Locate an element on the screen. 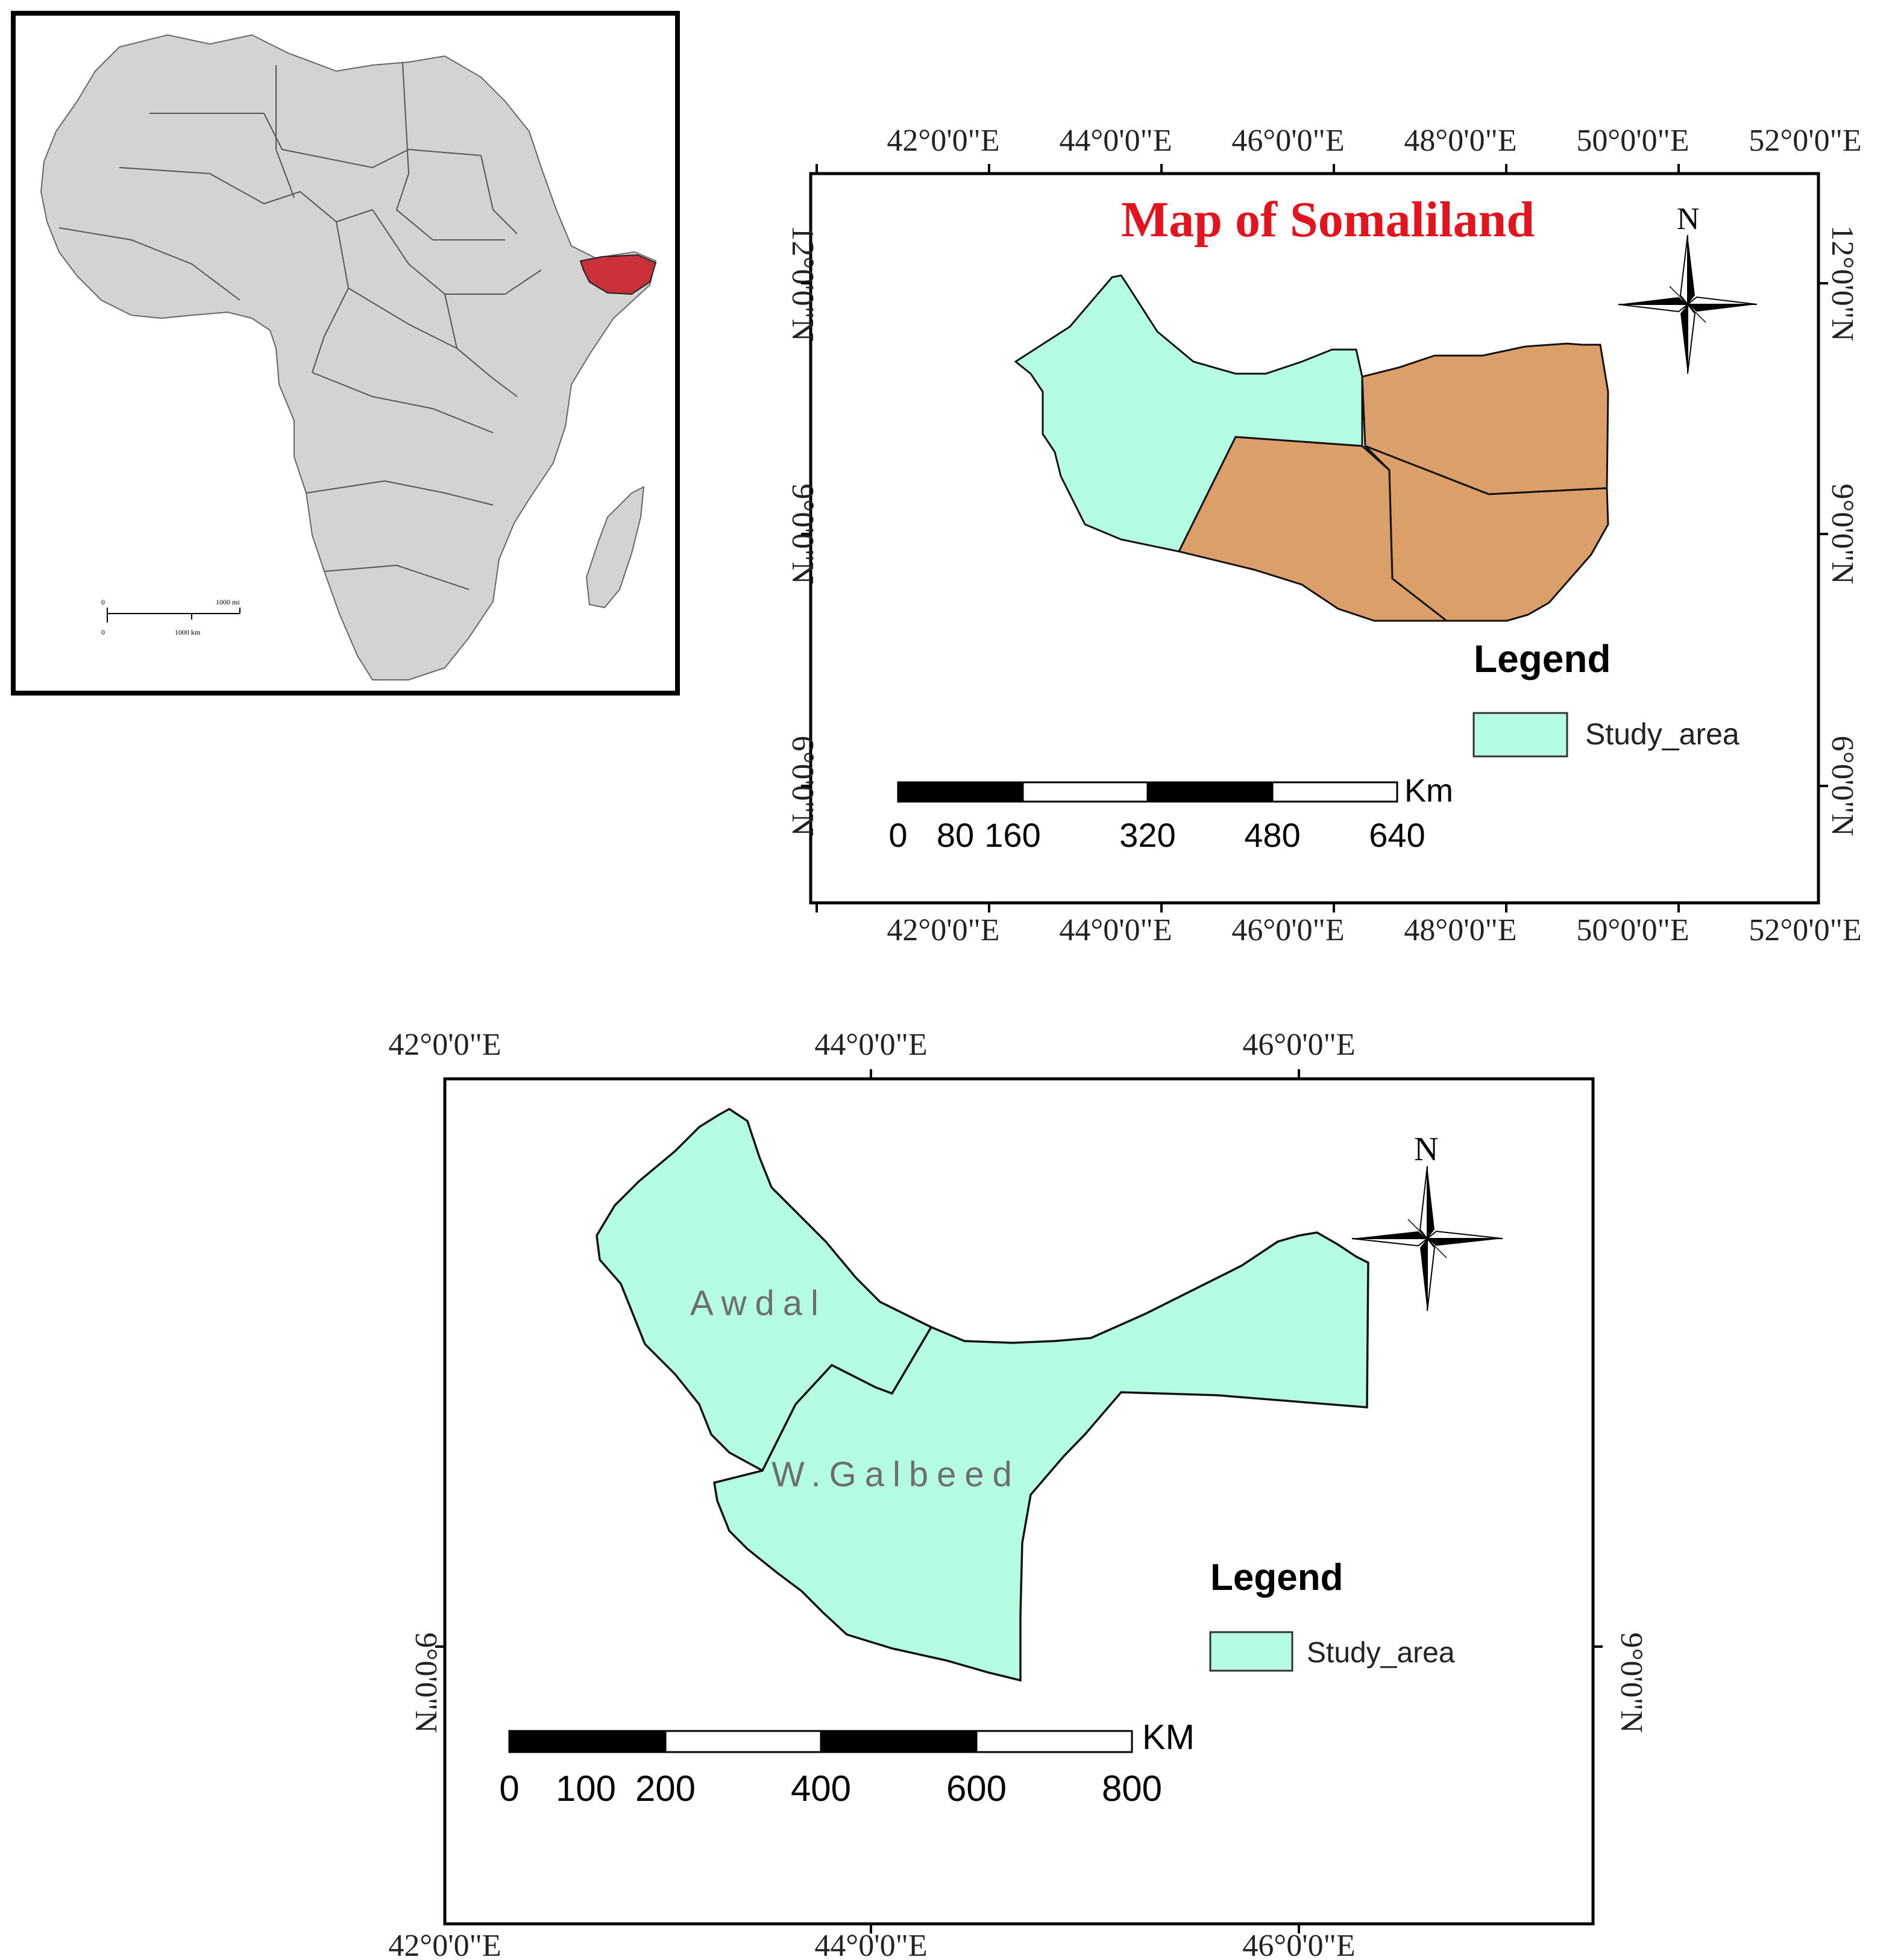 The image size is (1895, 1960). lon-label-top: 52°0'0"E is located at coordinates (1805, 141).